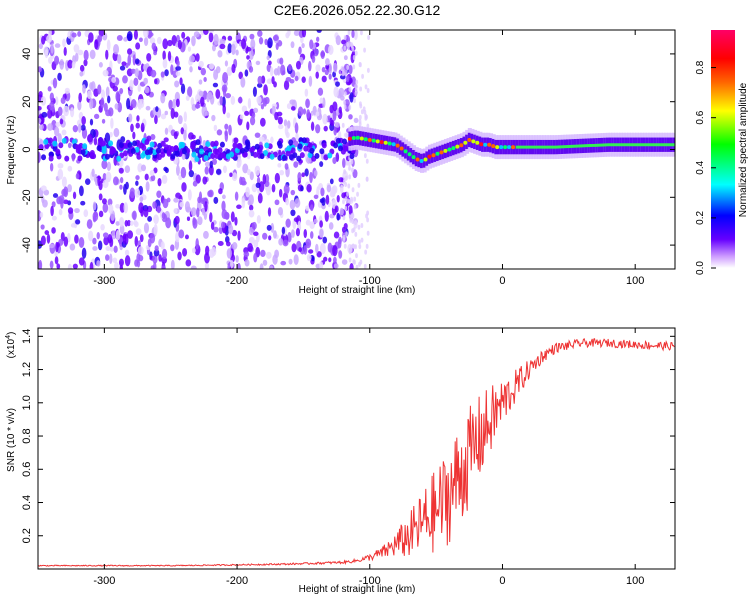 The image size is (750, 600). I want to click on colorbar-tick-label: 0.4, so click(700, 167).